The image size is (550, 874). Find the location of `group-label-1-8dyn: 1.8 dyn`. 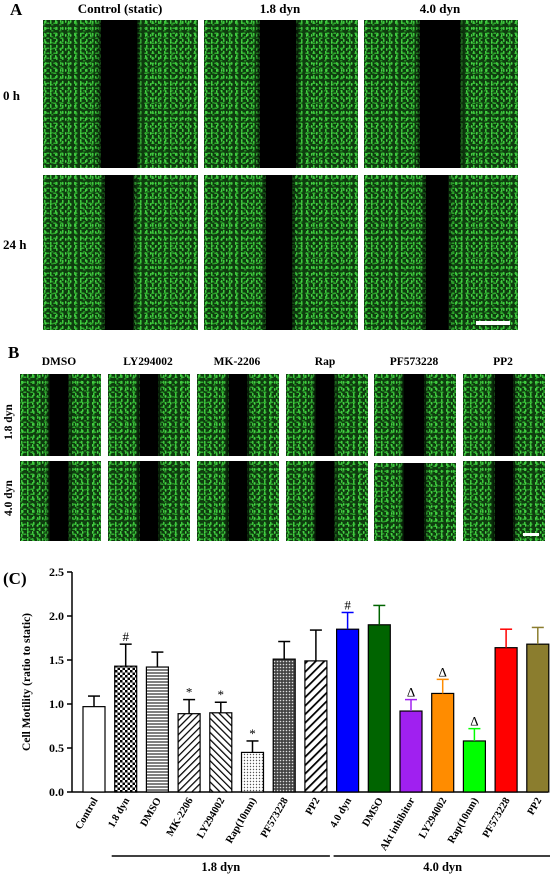

group-label-1-8dyn: 1.8 dyn is located at coordinates (220, 867).